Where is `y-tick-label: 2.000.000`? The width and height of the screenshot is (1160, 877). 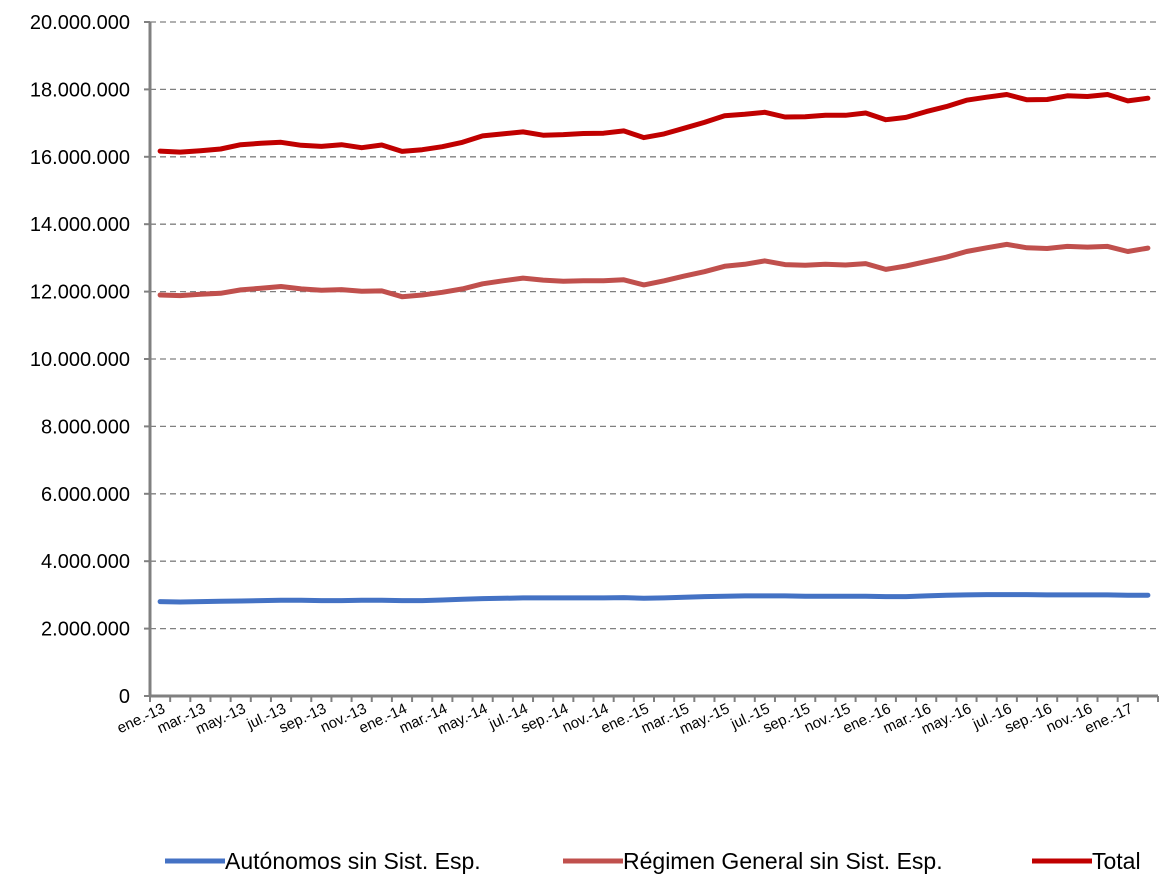 y-tick-label: 2.000.000 is located at coordinates (85, 630).